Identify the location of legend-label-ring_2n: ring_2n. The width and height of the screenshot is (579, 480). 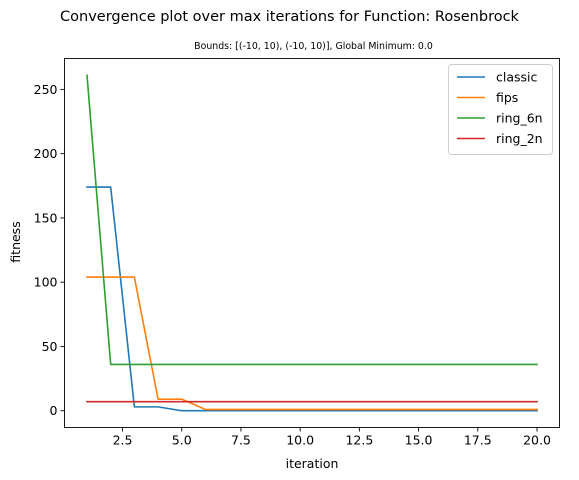
(519, 138).